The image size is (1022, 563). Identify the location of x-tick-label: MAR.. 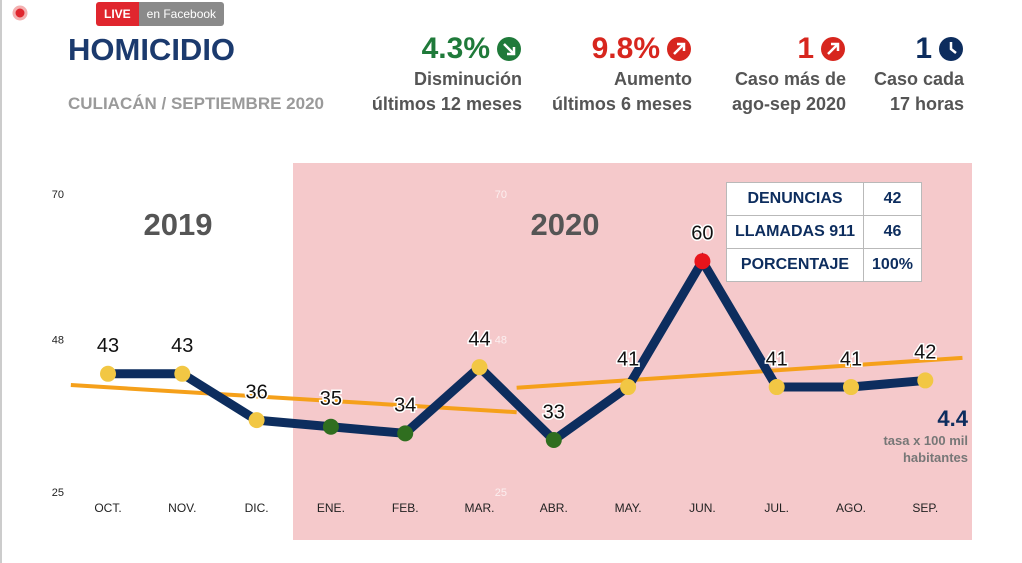
(480, 508).